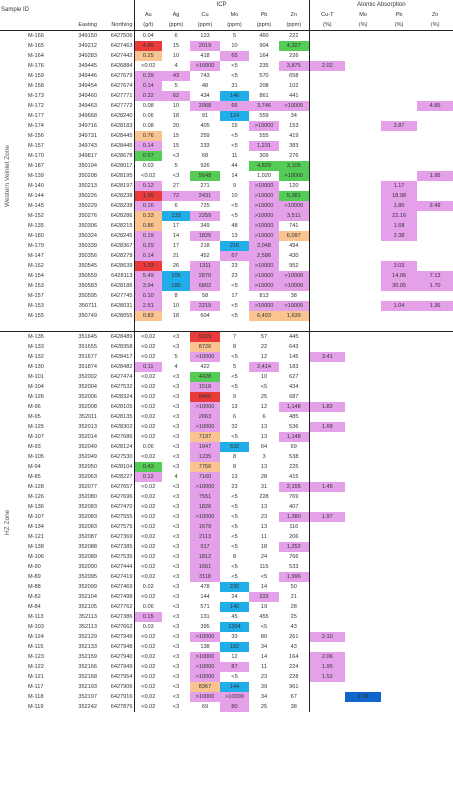  What do you see at coordinates (294, 256) in the screenshot?
I see `zn-cell: 430` at bounding box center [294, 256].